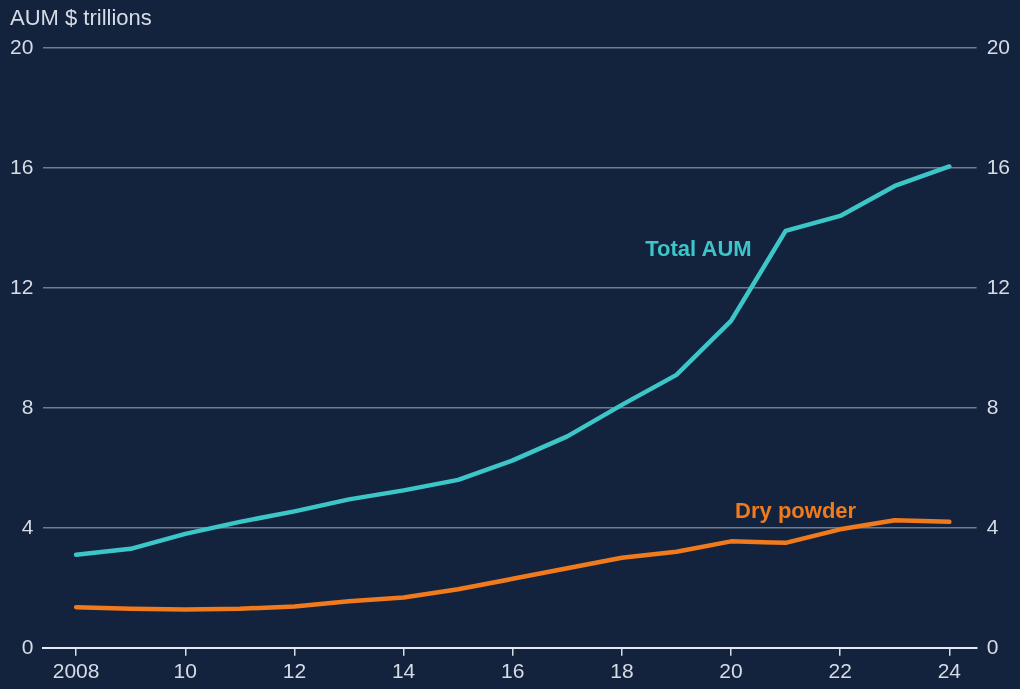  What do you see at coordinates (622, 671) in the screenshot?
I see `x-tick-label: 18` at bounding box center [622, 671].